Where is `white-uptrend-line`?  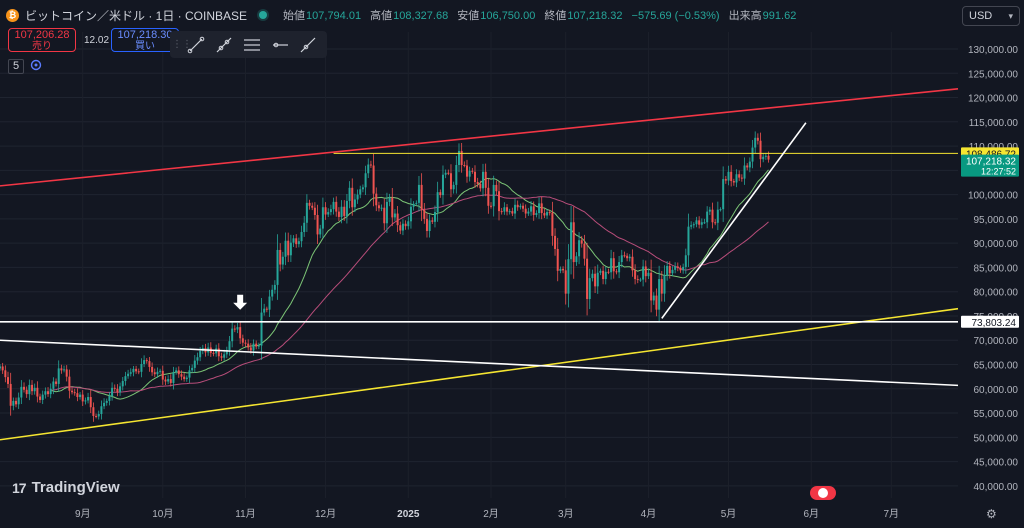
white-uptrend-line is located at coordinates (734, 220).